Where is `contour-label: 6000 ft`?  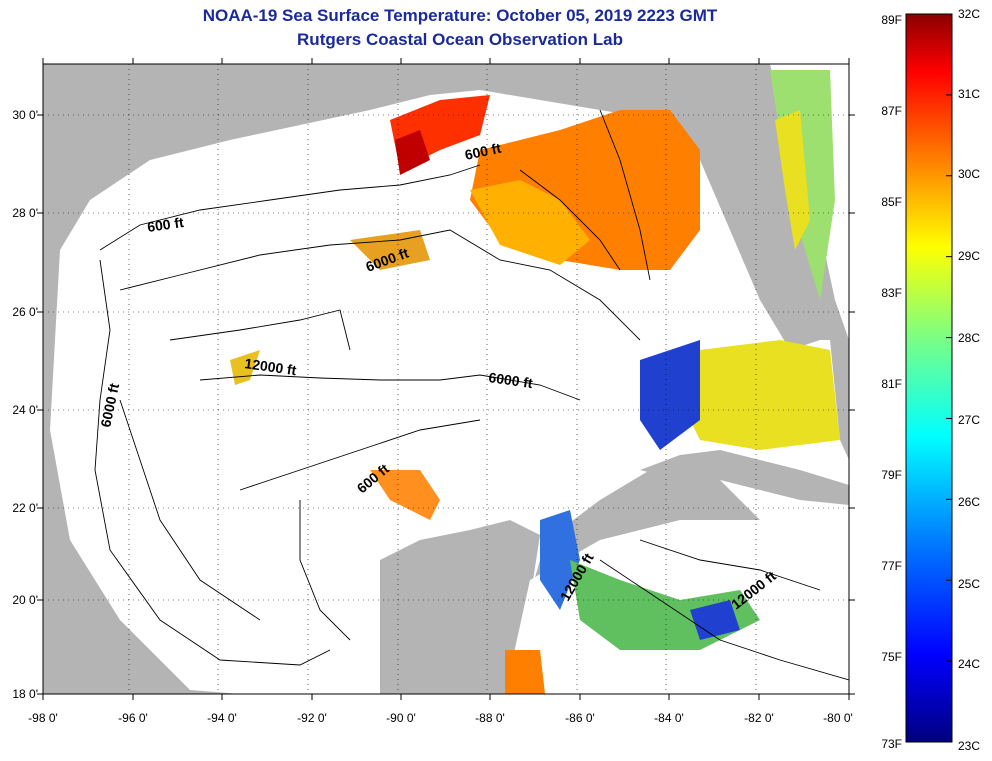 contour-label: 6000 ft is located at coordinates (511, 380).